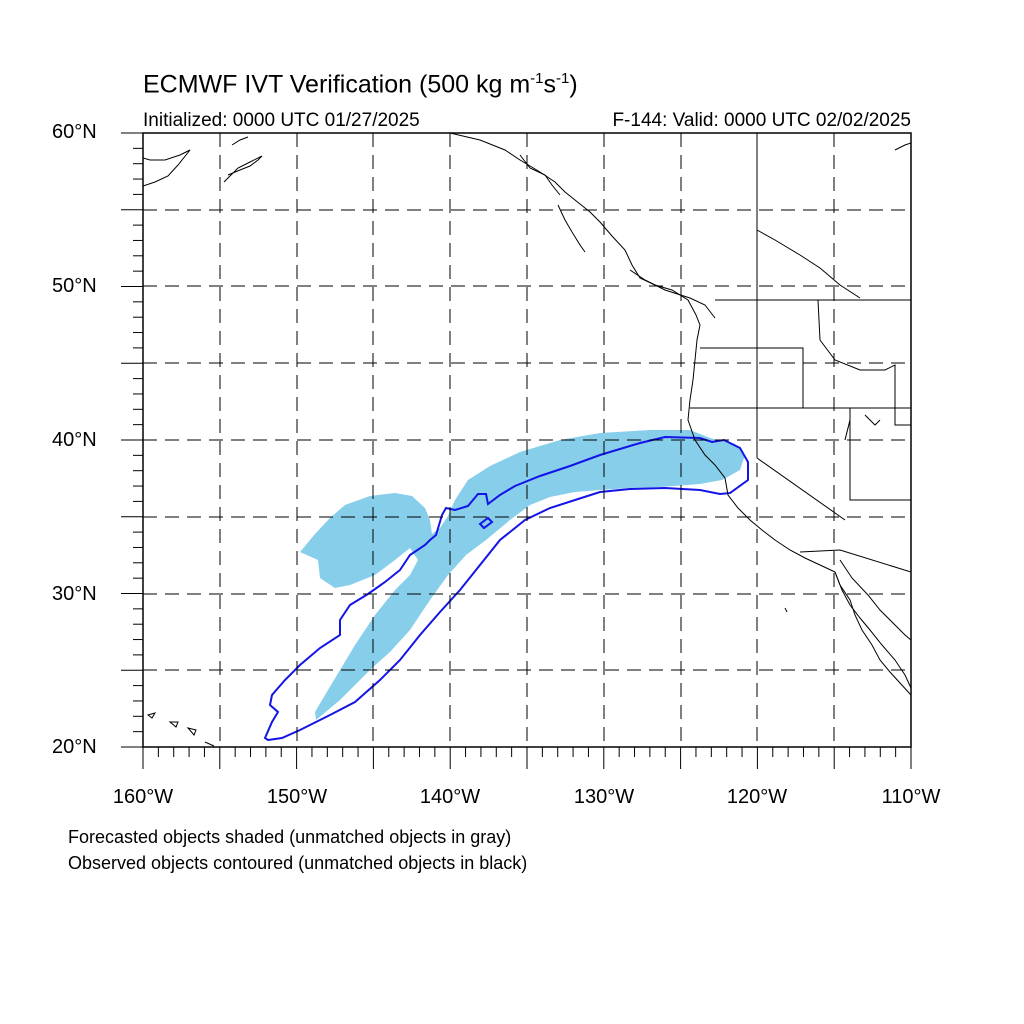 Image resolution: width=1024 pixels, height=1024 pixels. I want to click on observed-object-contour, so click(506, 588).